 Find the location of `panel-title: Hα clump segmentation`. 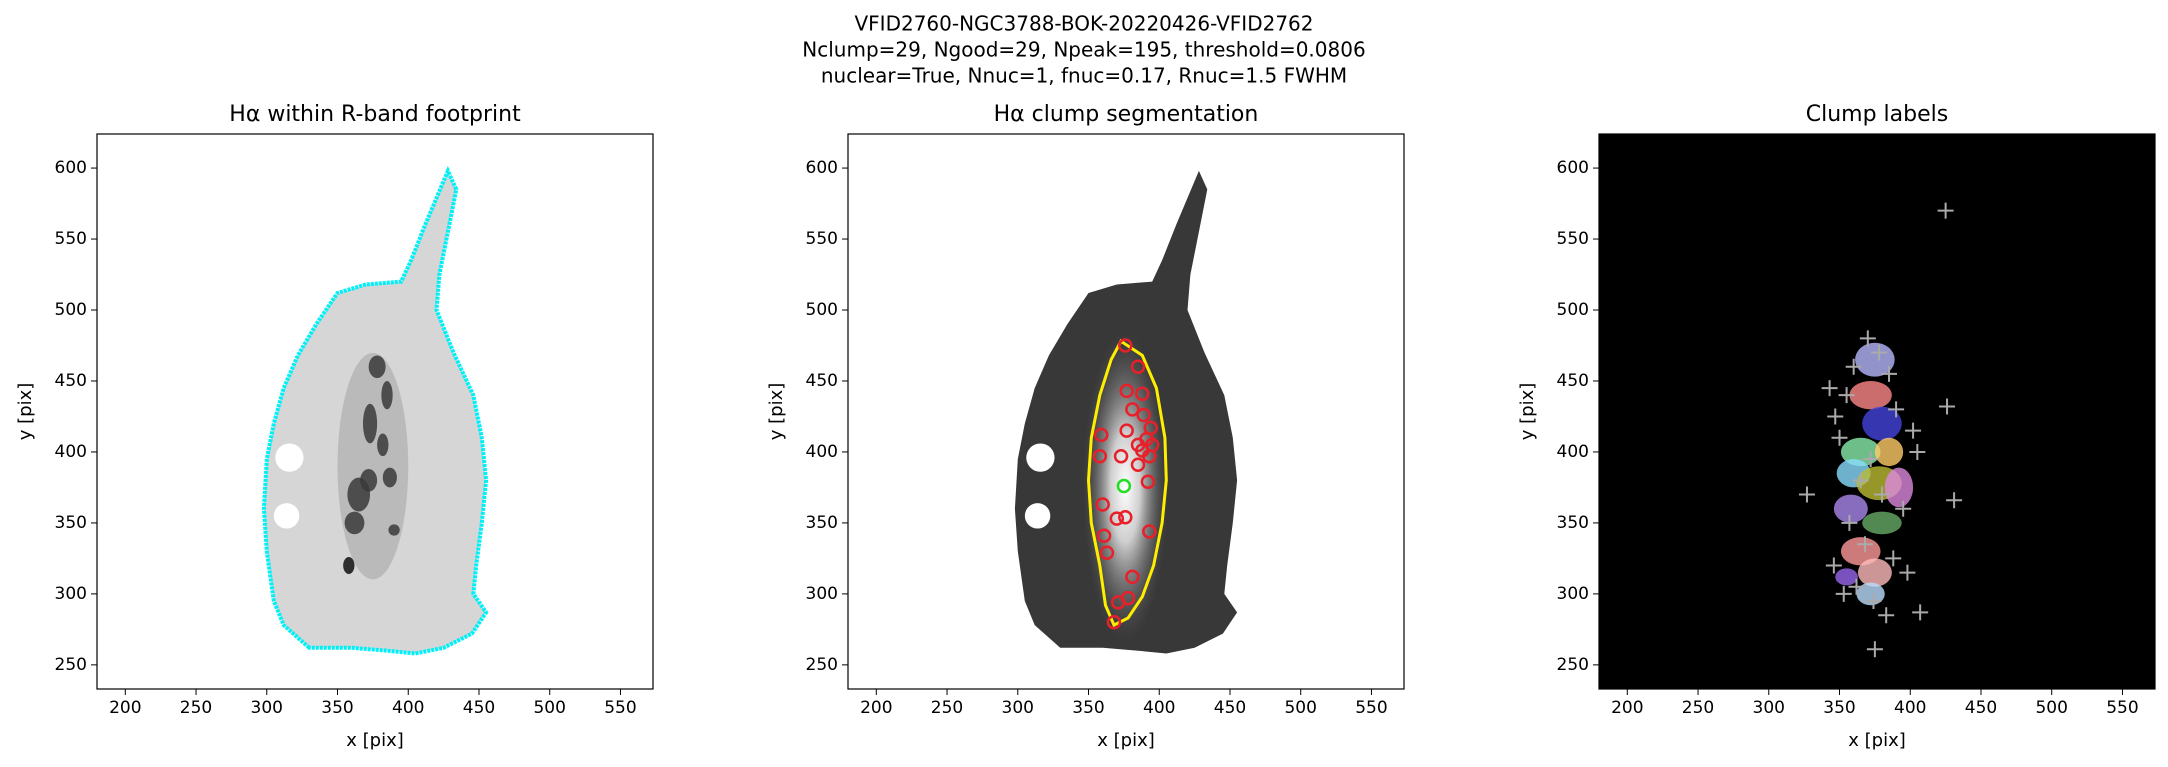

panel-title: Hα clump segmentation is located at coordinates (1126, 114).